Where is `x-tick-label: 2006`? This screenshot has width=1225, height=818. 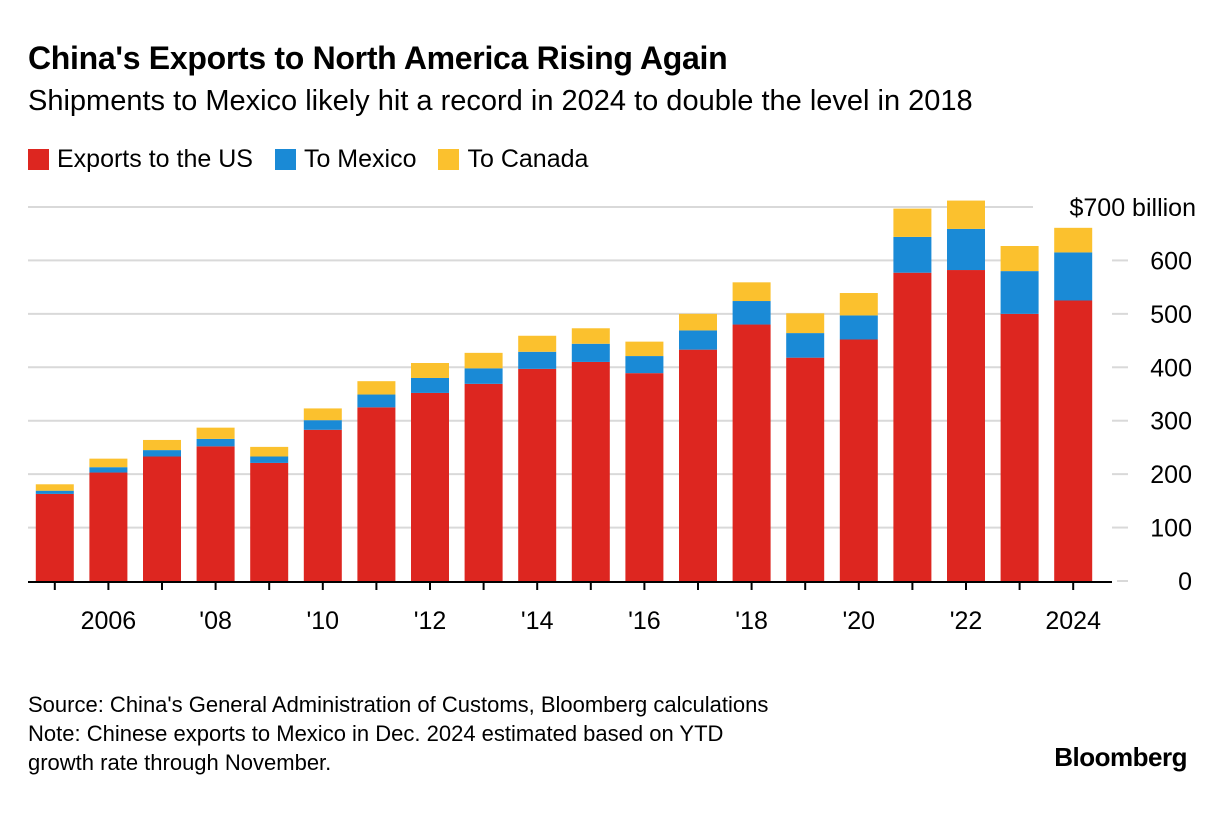 x-tick-label: 2006 is located at coordinates (109, 621).